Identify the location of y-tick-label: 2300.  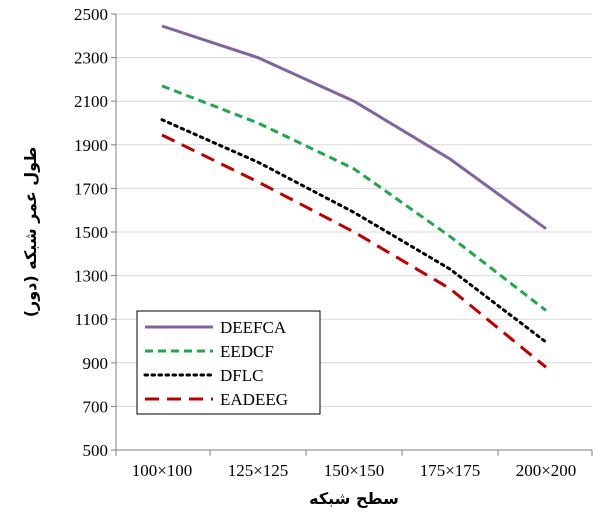
(91, 58).